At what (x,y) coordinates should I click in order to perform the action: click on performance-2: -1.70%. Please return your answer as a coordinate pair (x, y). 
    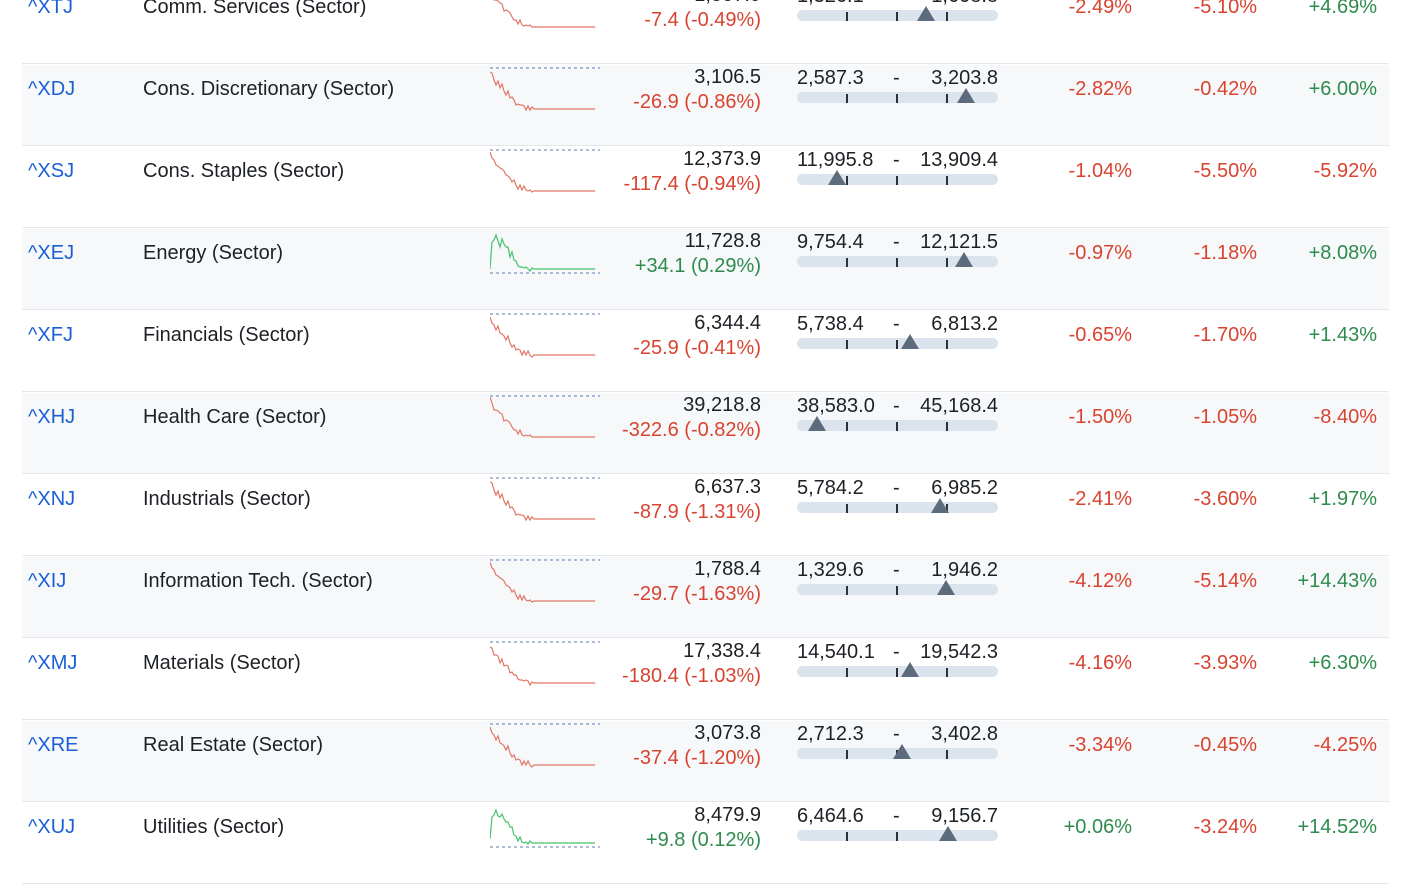
    Looking at the image, I should click on (1225, 335).